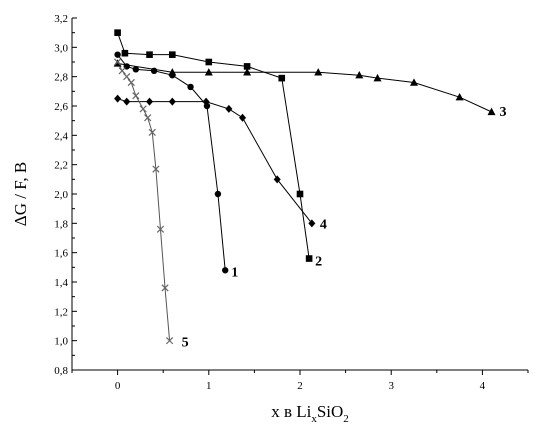 Image resolution: width=545 pixels, height=439 pixels. Describe the element at coordinates (61, 254) in the screenshot. I see `y-tick-label: 1,6` at that location.